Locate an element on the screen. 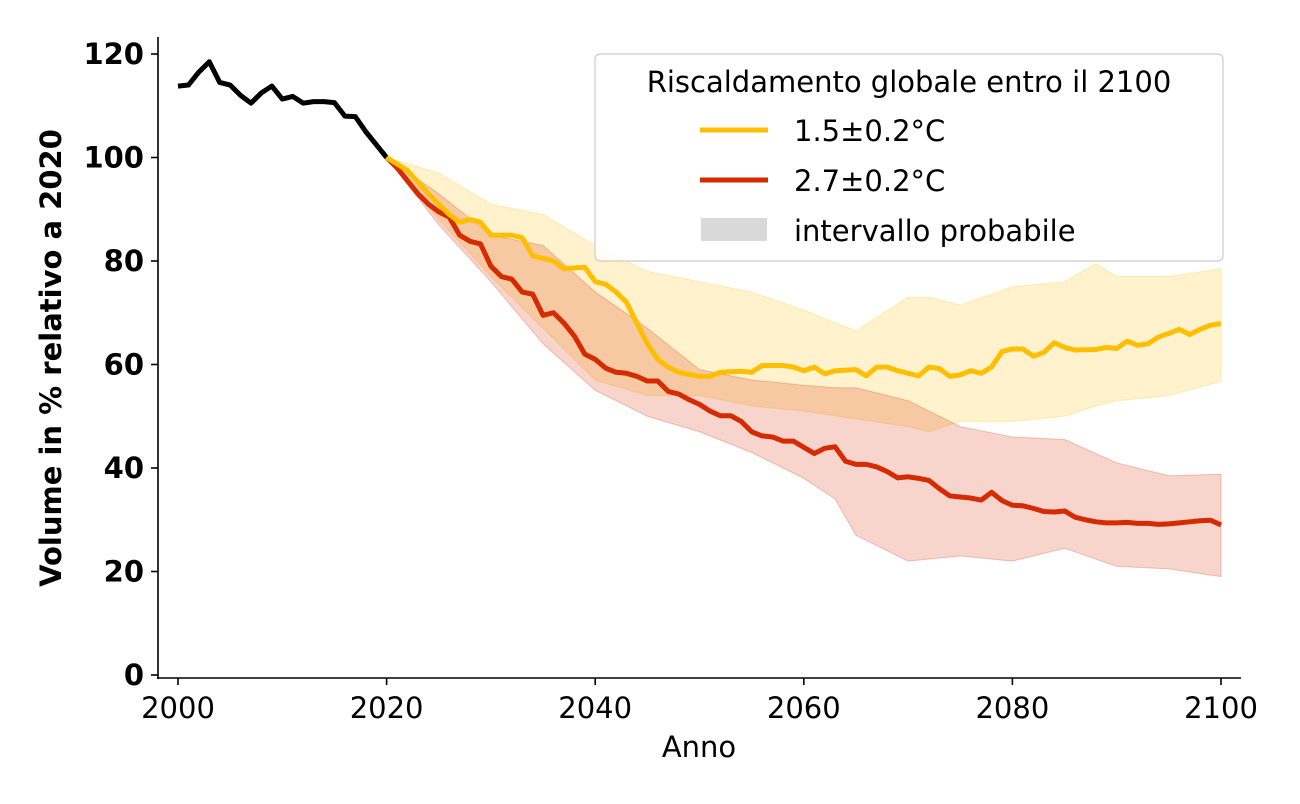 The image size is (1300, 804). x-tick-label: 2040 is located at coordinates (595, 708).